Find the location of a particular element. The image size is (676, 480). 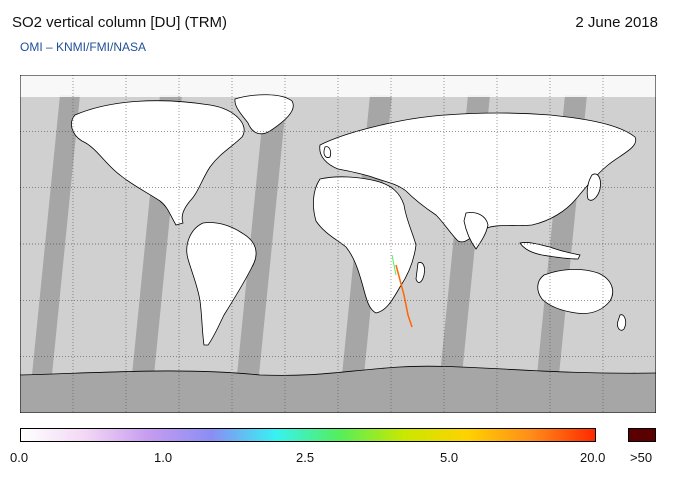

polar-no-data is located at coordinates (338, 86).